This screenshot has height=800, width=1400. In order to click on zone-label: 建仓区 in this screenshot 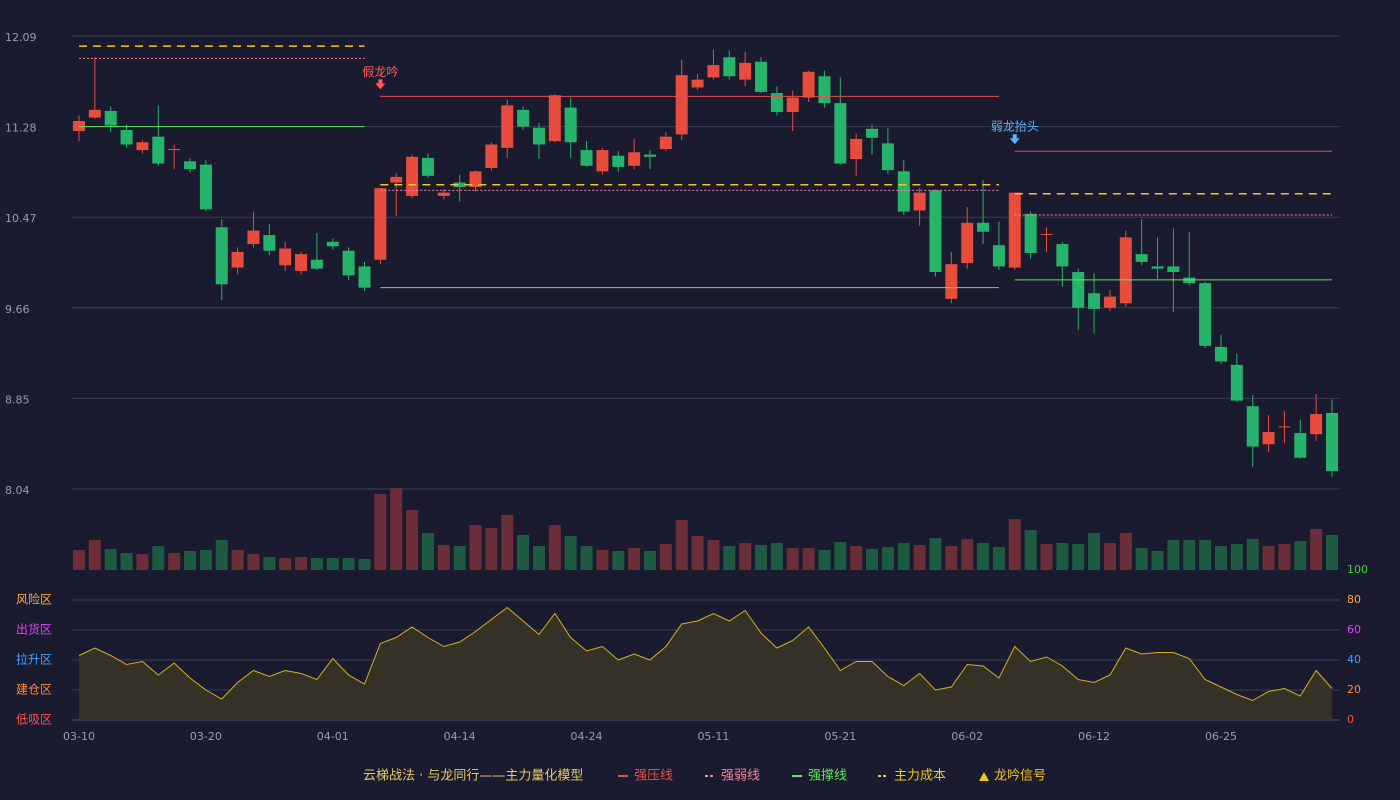, I will do `click(34, 690)`.